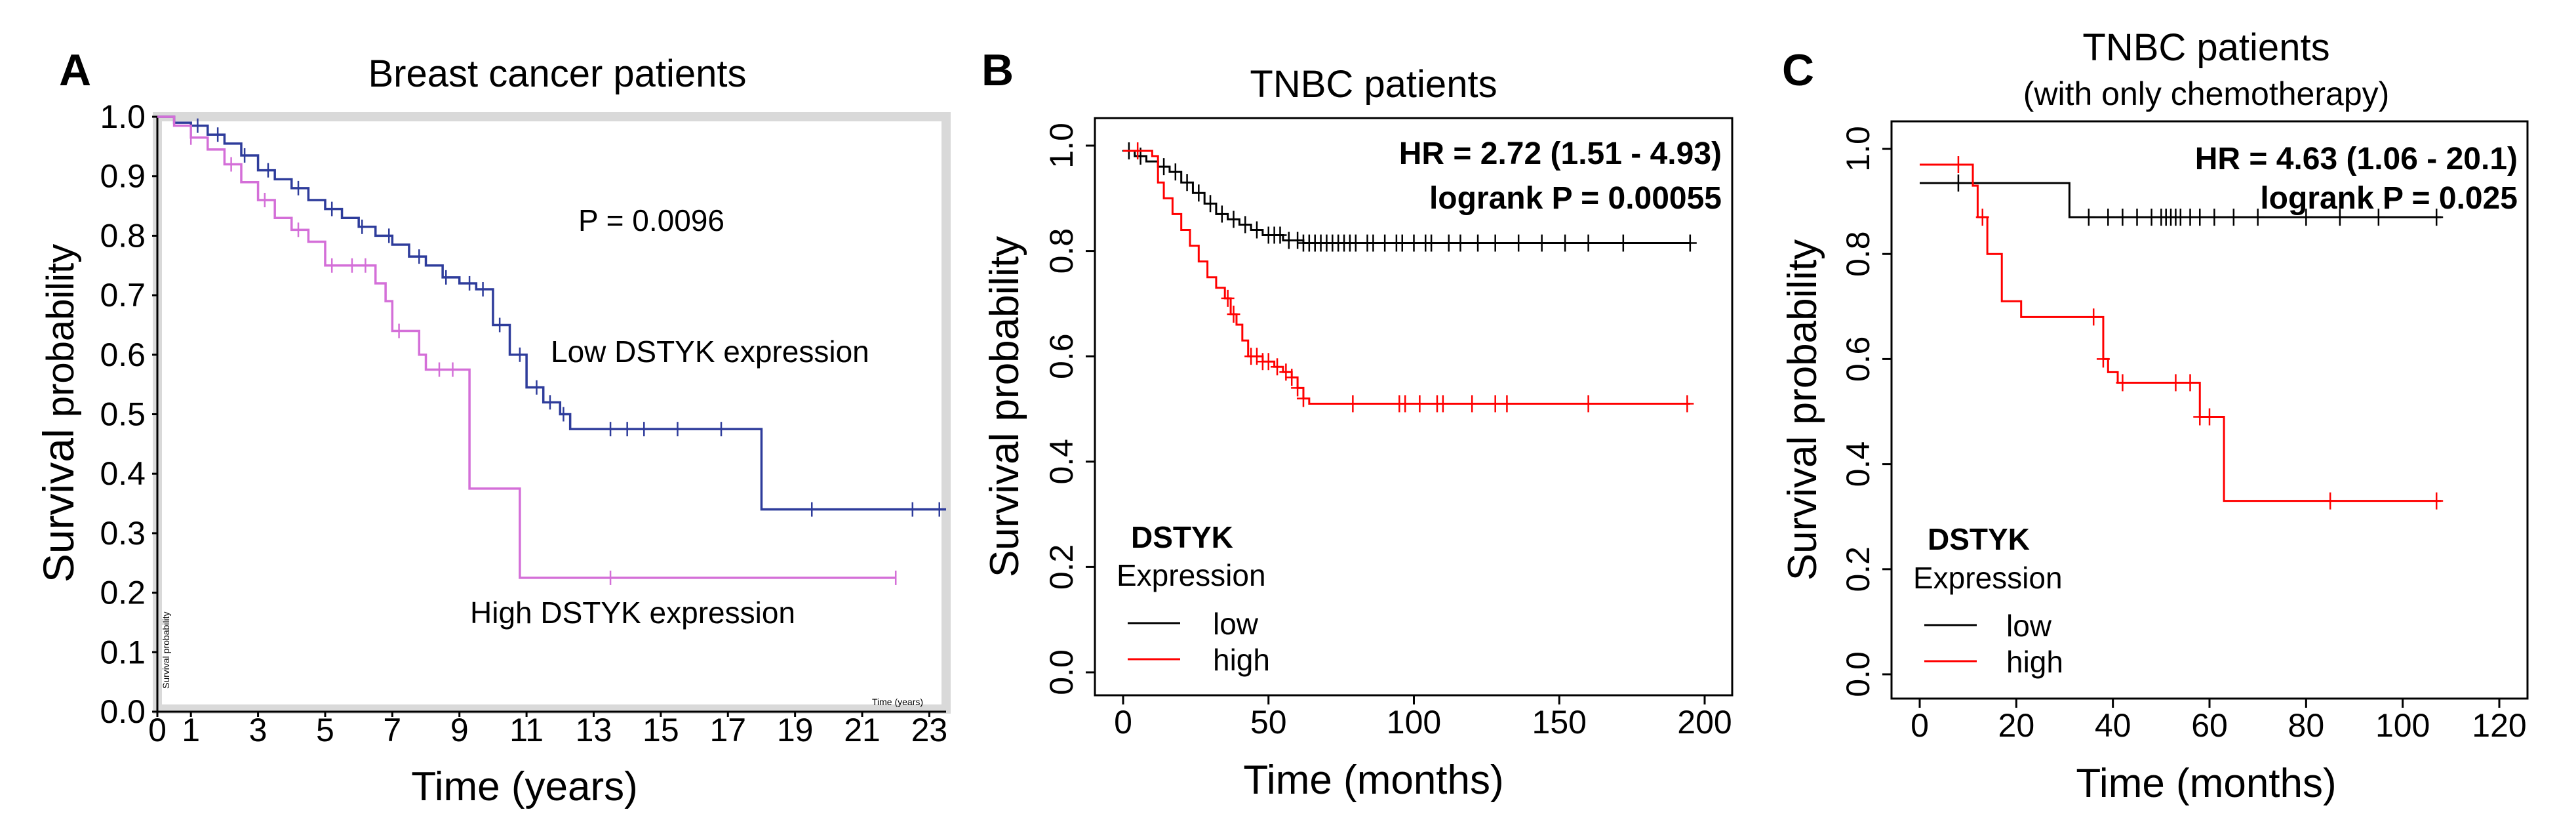 The image size is (2576, 835). Describe the element at coordinates (2306, 725) in the screenshot. I see `x-tick-label: 80` at that location.